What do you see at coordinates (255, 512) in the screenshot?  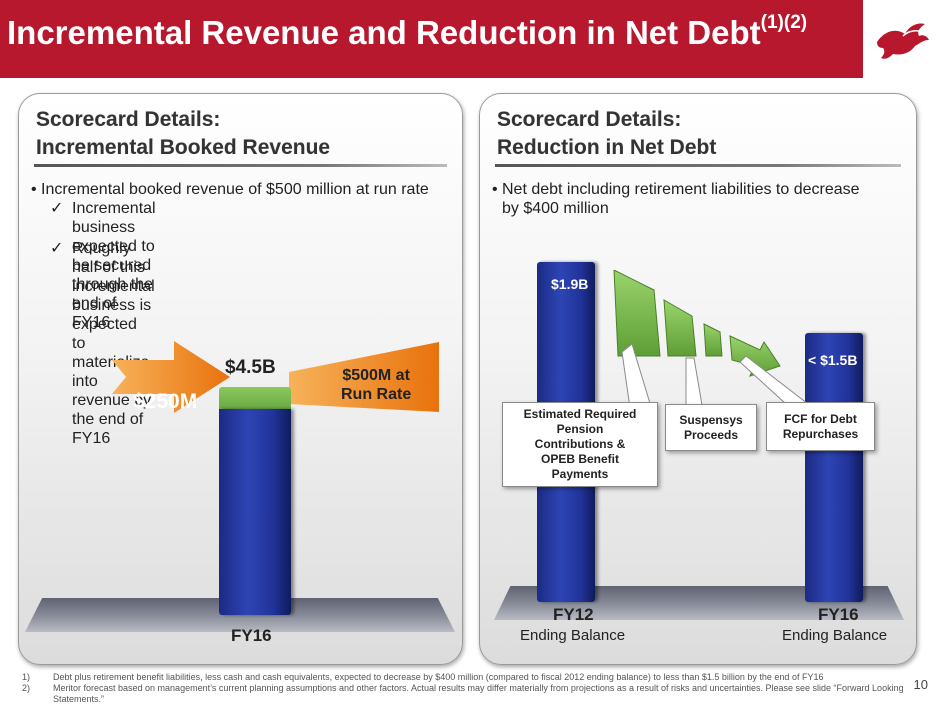 I see `fy16-revenue-bar` at bounding box center [255, 512].